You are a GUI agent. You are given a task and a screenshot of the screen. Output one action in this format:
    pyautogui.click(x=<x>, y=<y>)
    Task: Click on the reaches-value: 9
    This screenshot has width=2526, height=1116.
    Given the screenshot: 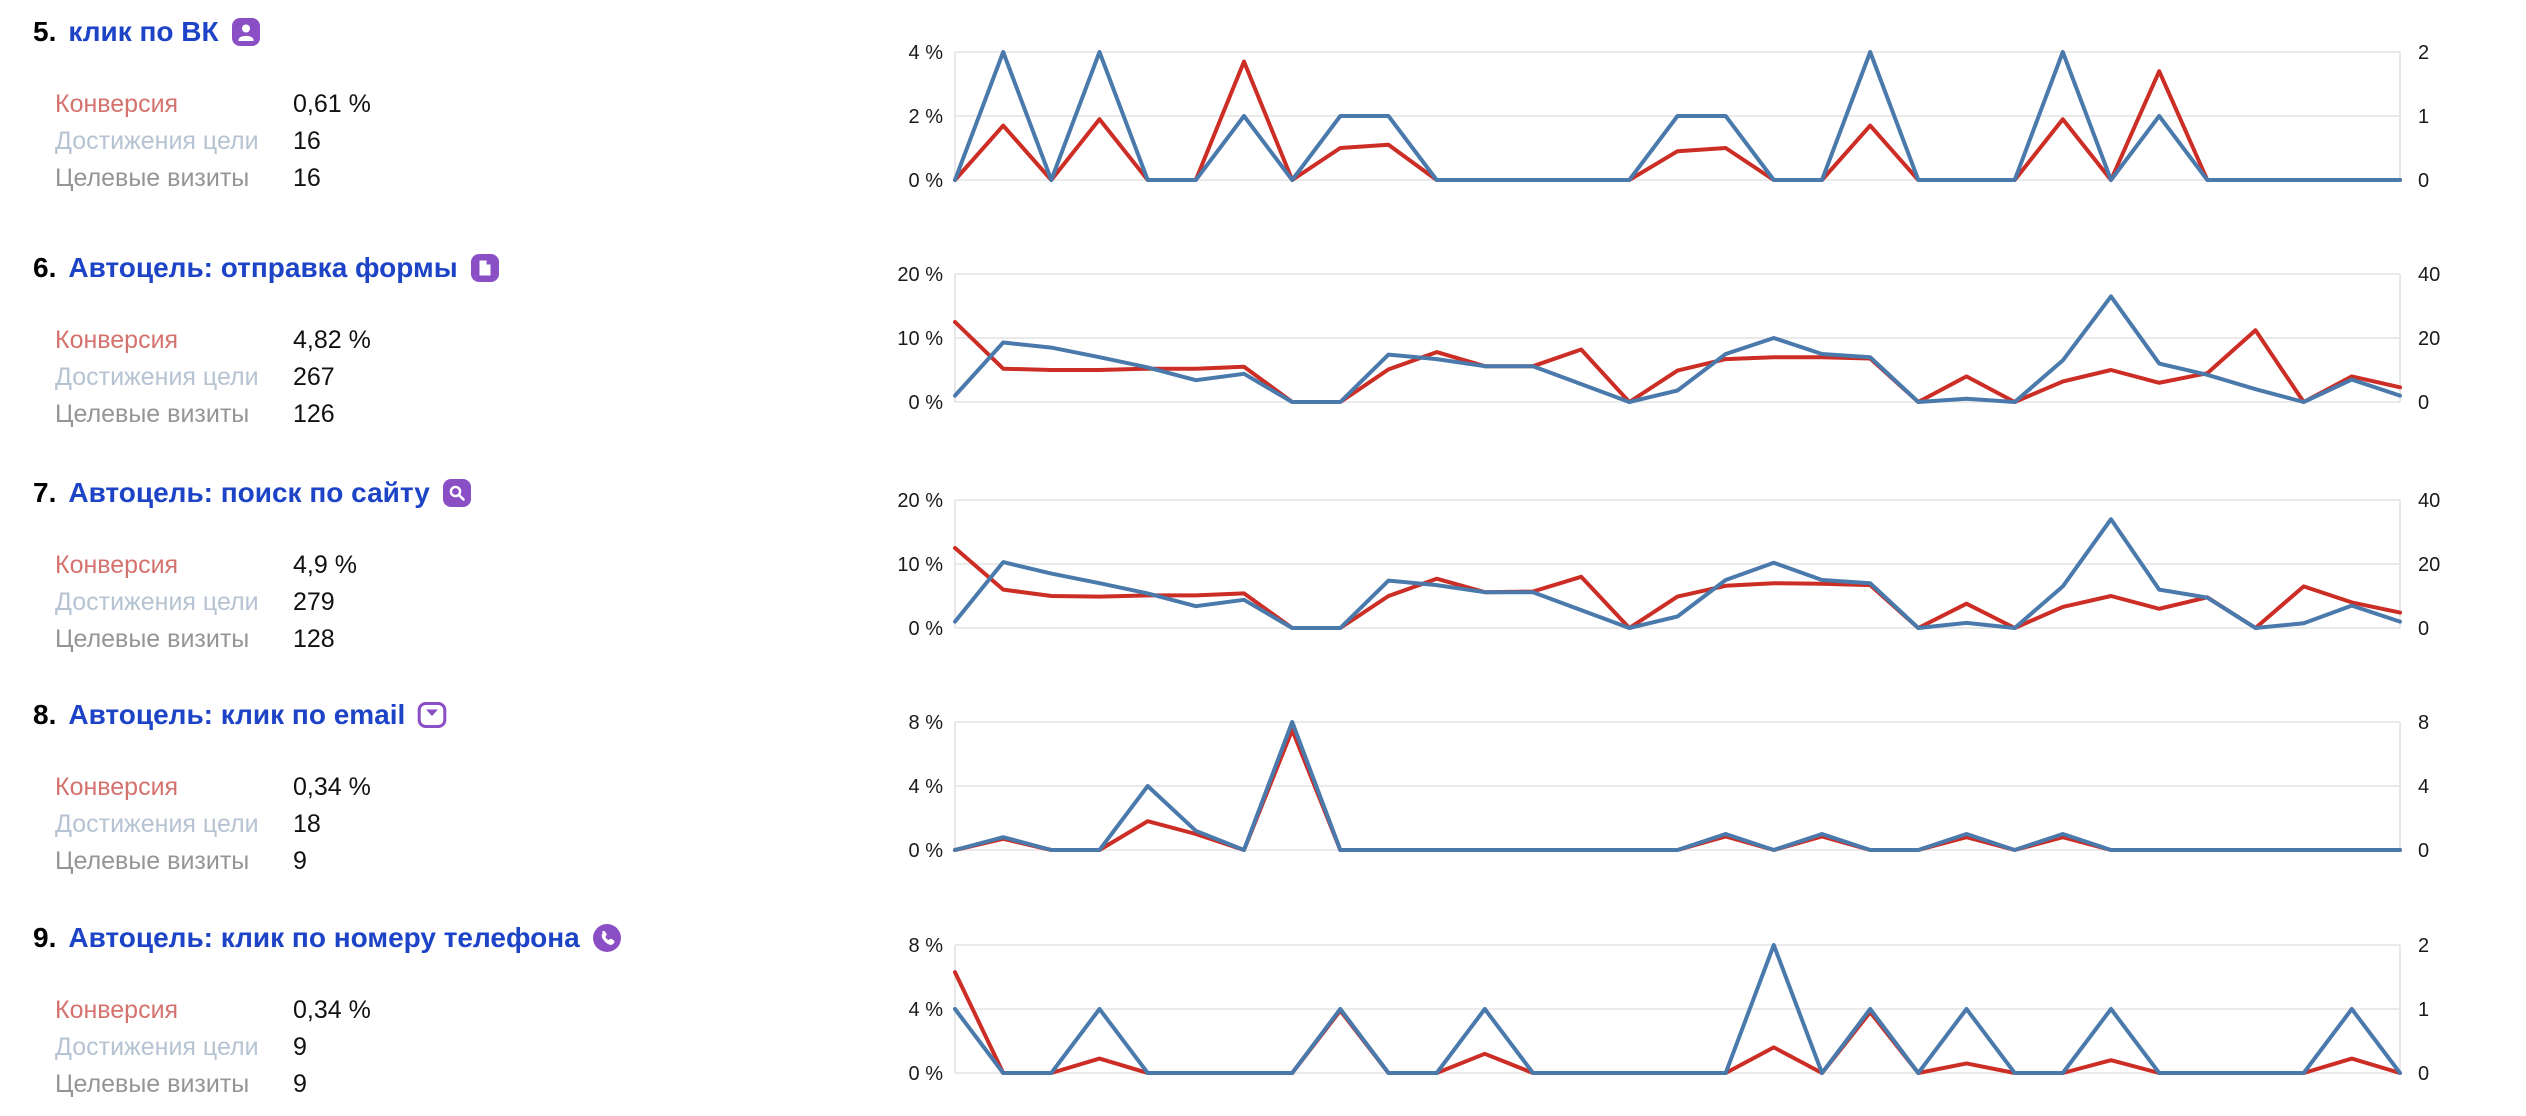 What is the action you would take?
    pyautogui.click(x=300, y=1047)
    